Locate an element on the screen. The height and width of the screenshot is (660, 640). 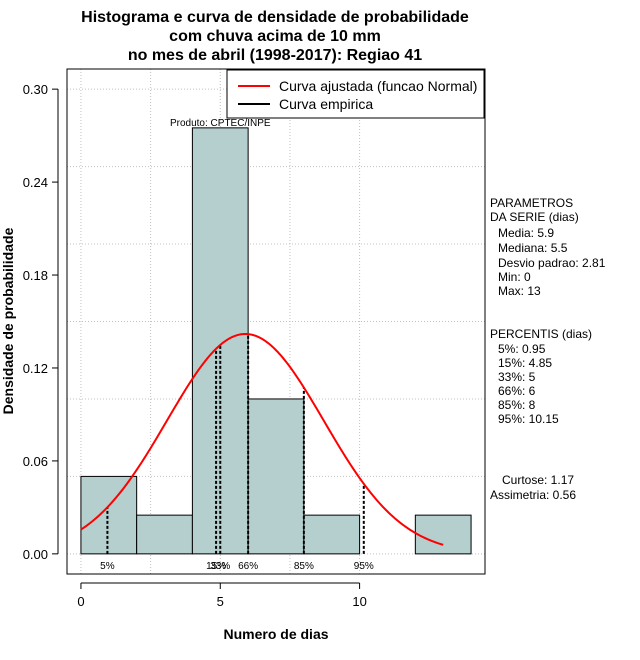
param-min: Min: 0 is located at coordinates (514, 277).